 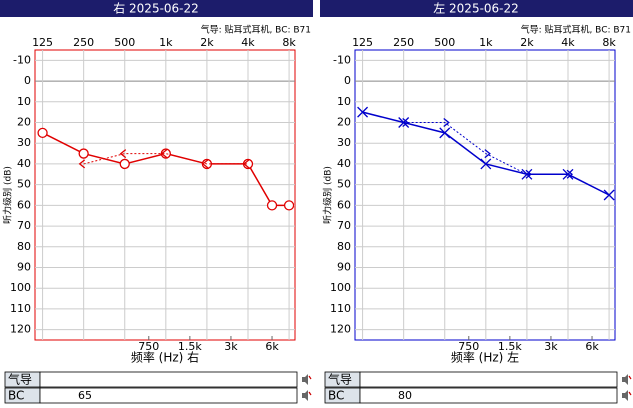 I want to click on chart-title: 右 2025-06-22, so click(x=156, y=8).